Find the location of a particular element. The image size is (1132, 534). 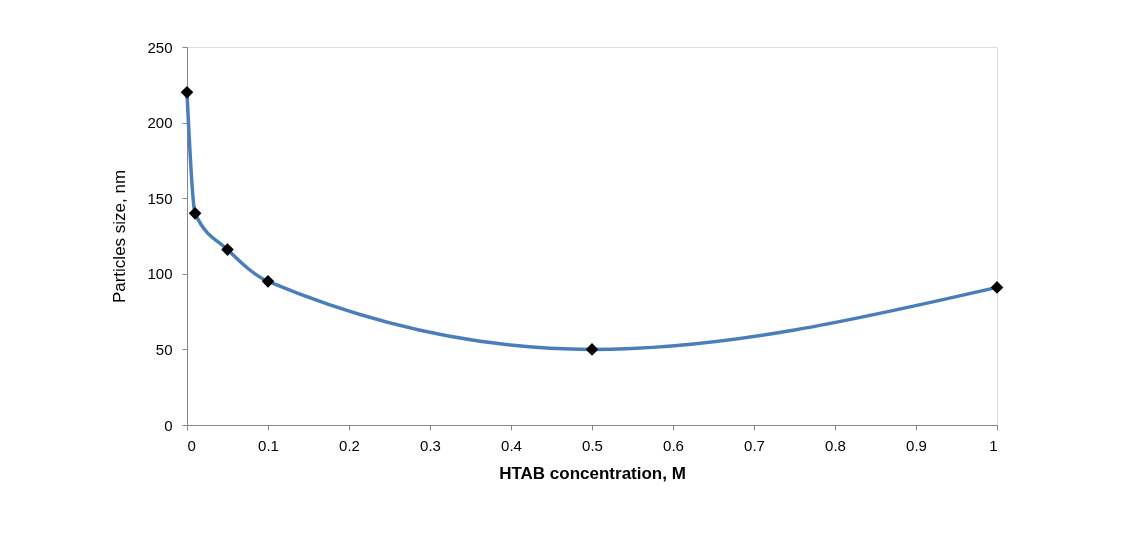

x-tick-label: 0.7 is located at coordinates (754, 445).